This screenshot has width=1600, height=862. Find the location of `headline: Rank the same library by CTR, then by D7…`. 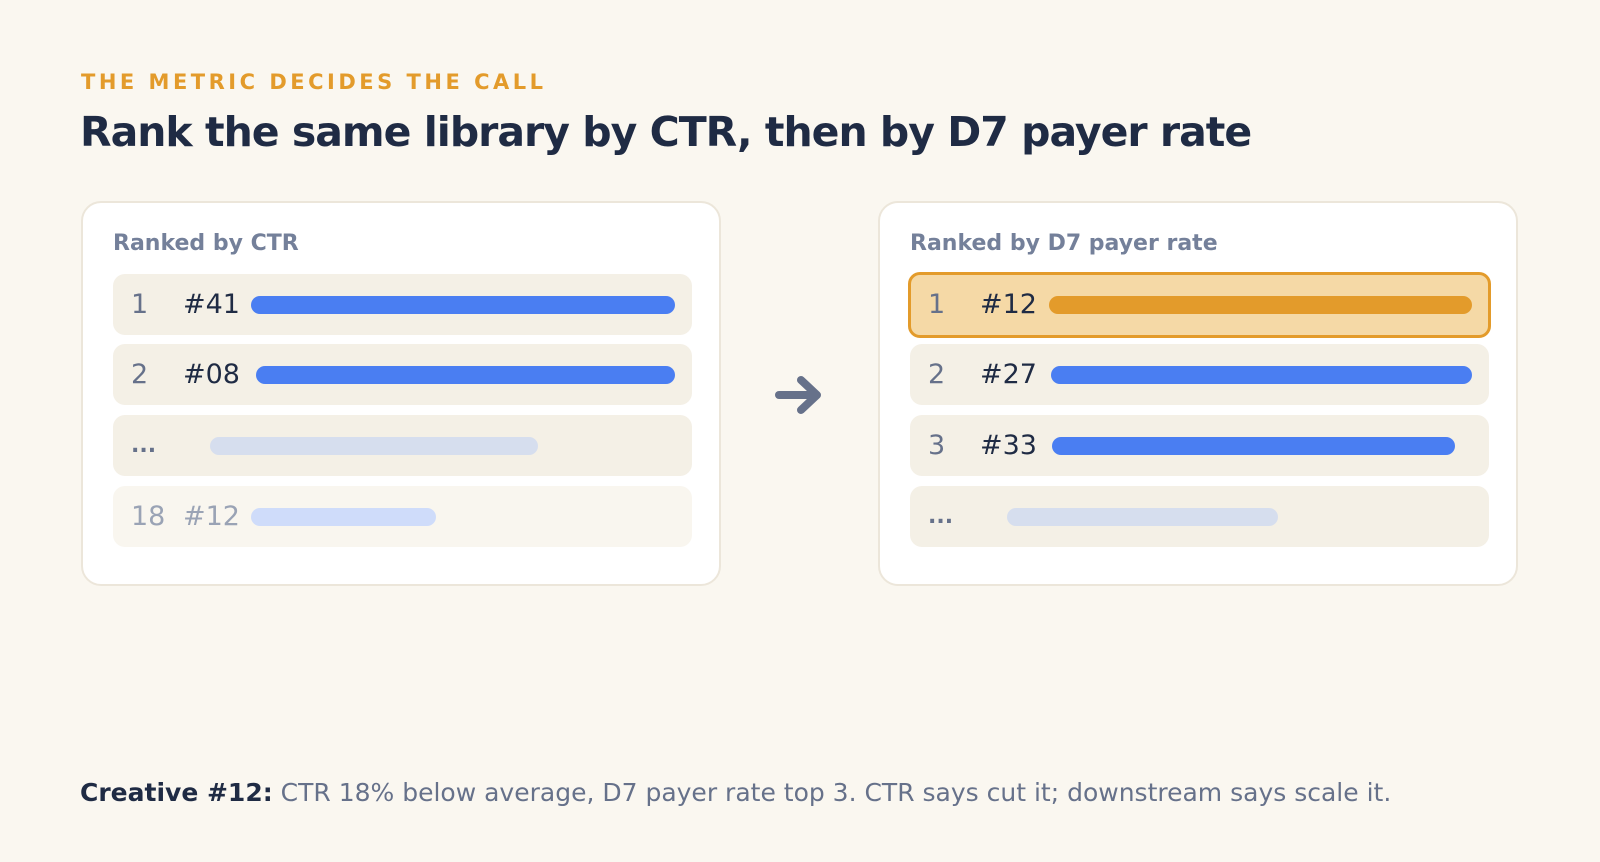

headline: Rank the same library by CTR, then by D7… is located at coordinates (666, 132).